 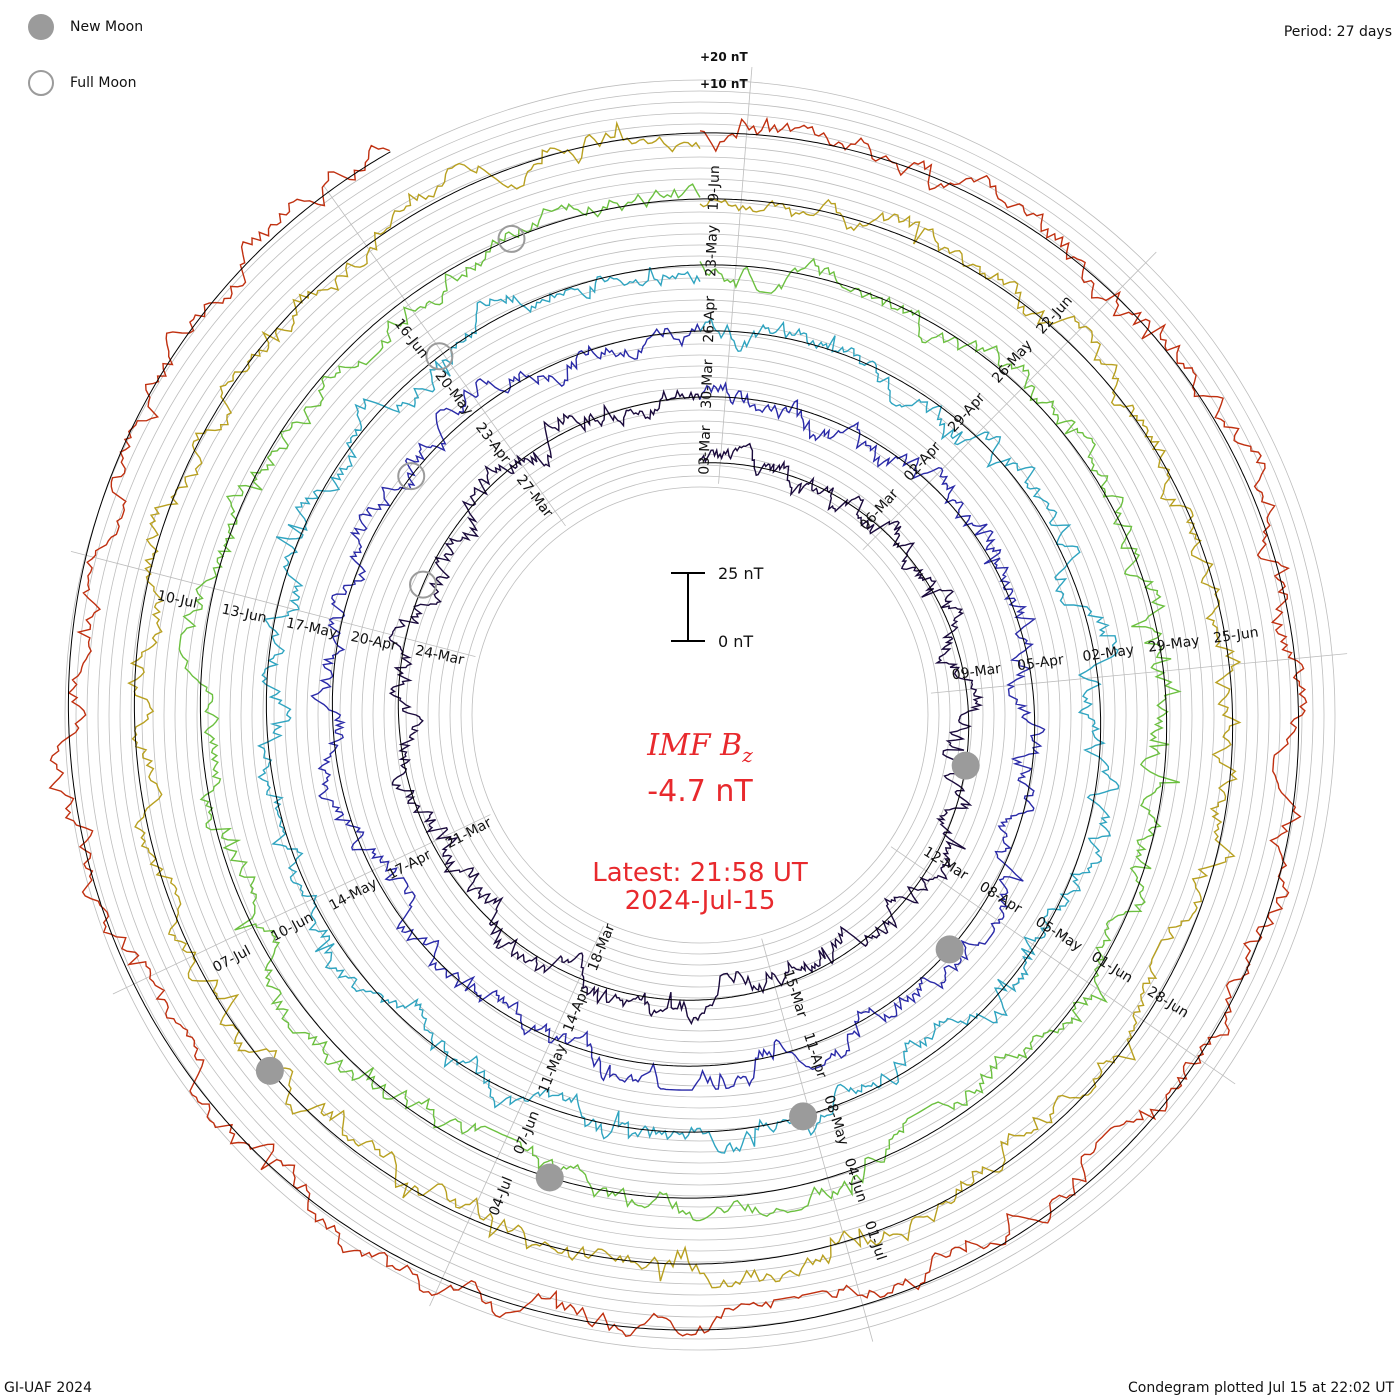 I want to click on date-label: 18-Mar, so click(x=601, y=947).